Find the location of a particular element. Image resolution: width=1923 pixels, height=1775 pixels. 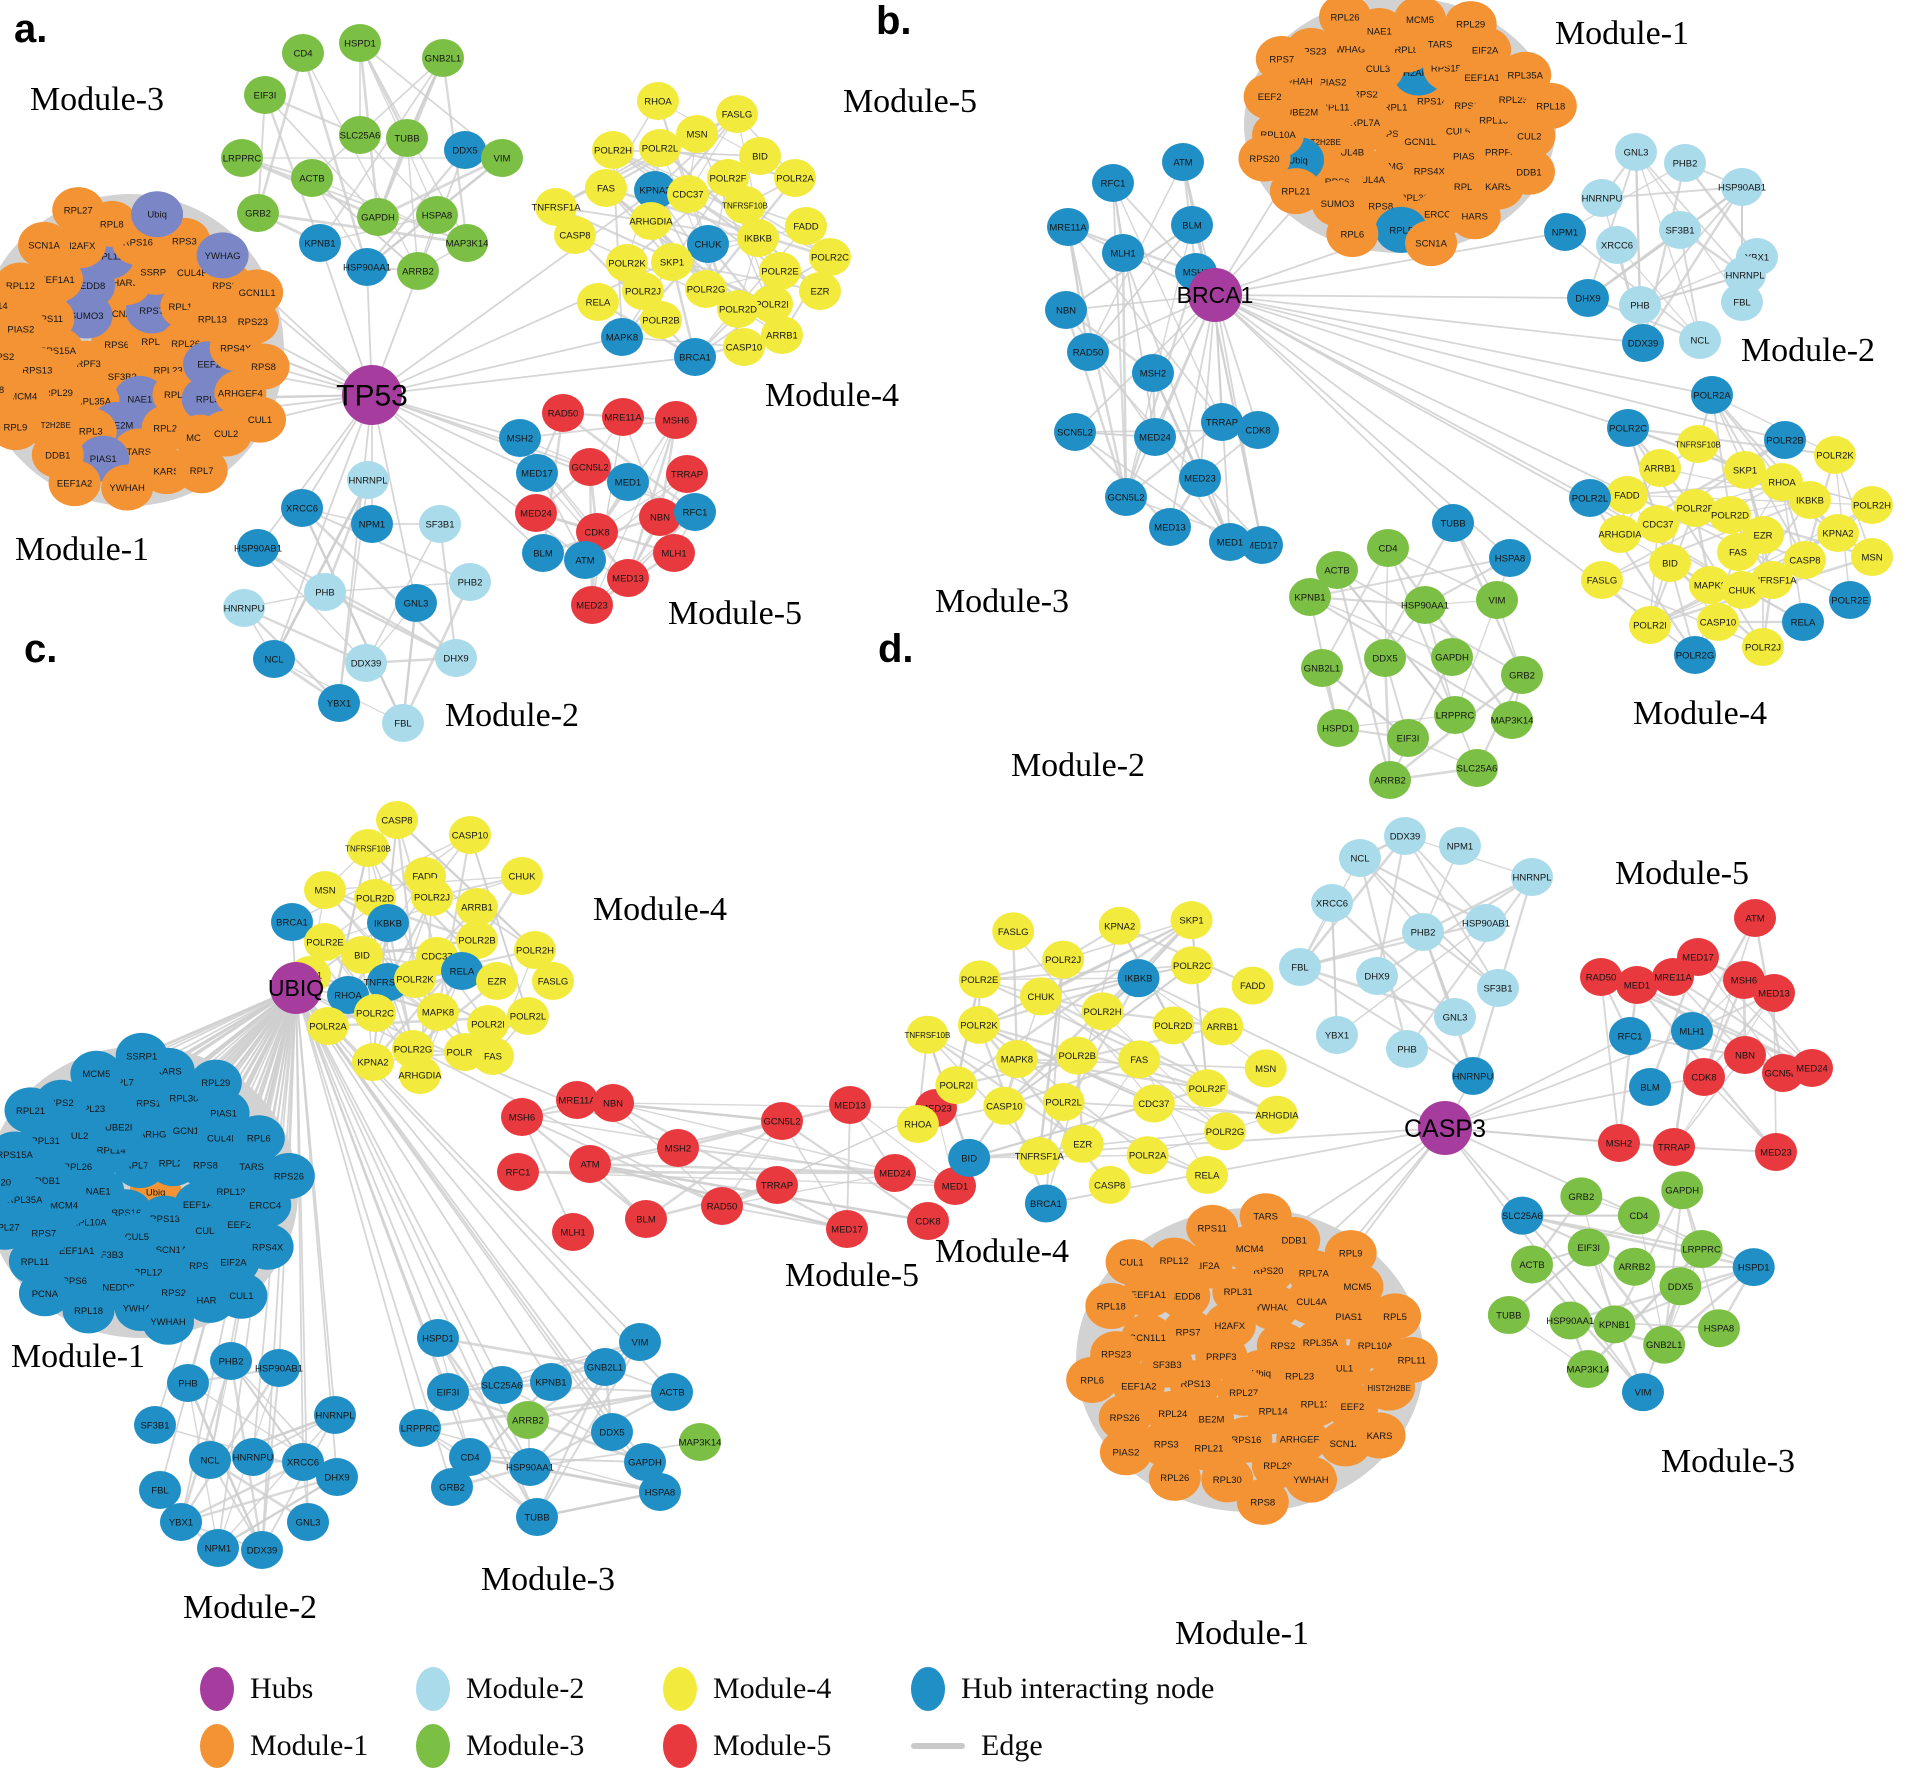

node-BLM: BLM is located at coordinates (1650, 1087).